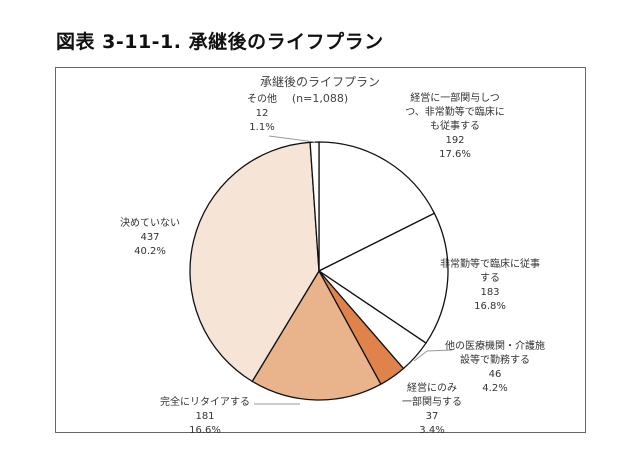  Describe the element at coordinates (495, 346) in the screenshot. I see `slice-label-text: 他の医療機関・介護施` at that location.